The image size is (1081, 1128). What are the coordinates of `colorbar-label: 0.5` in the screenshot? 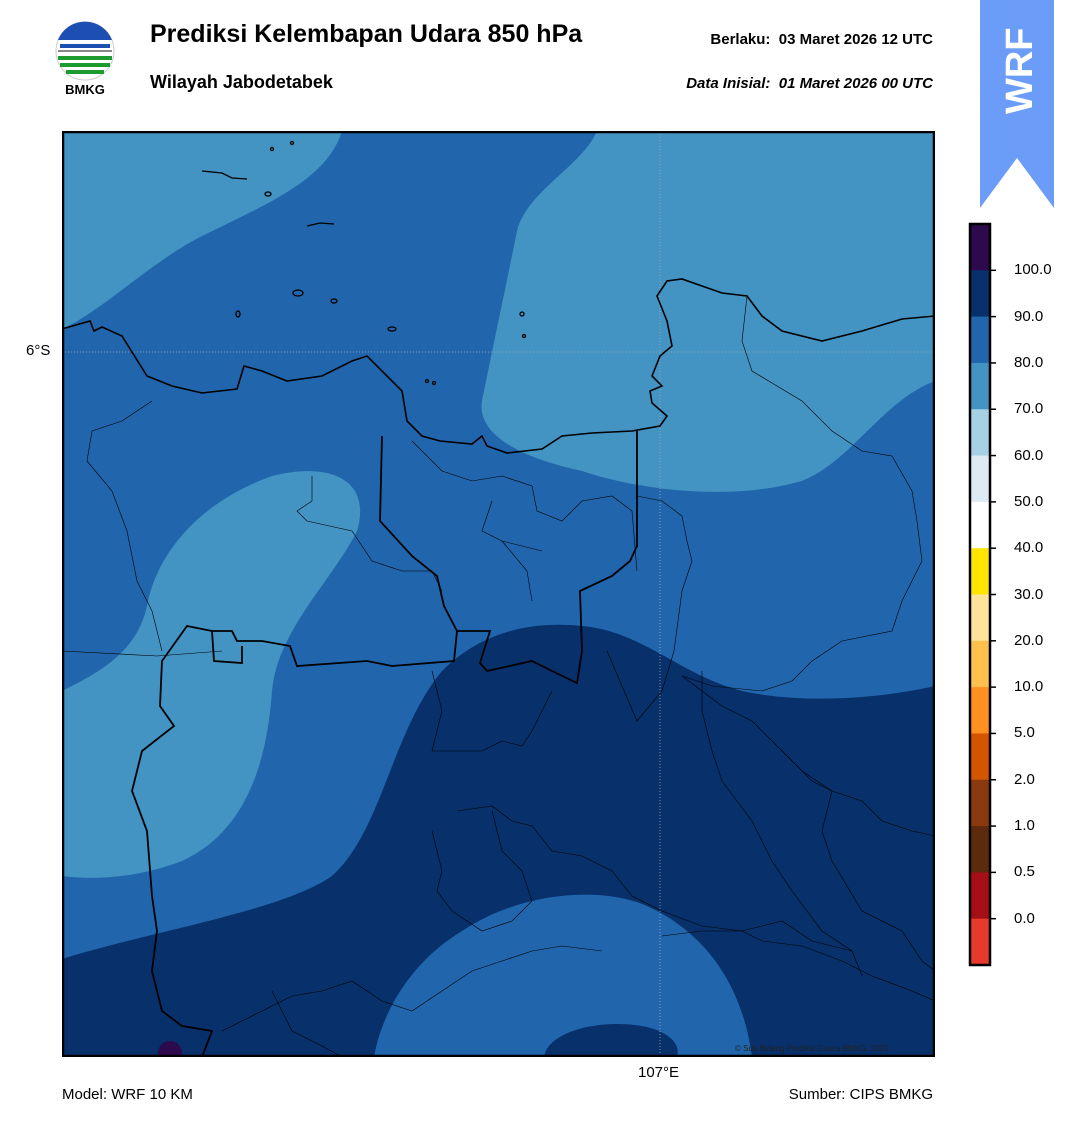 It's located at (1024, 872).